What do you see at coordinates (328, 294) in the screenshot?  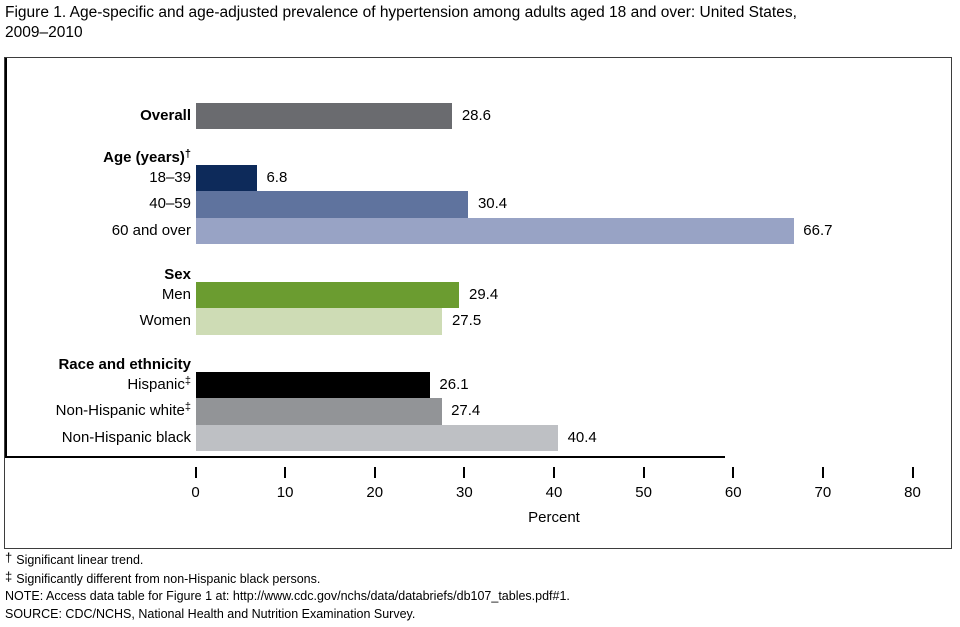 I see `bar-men` at bounding box center [328, 294].